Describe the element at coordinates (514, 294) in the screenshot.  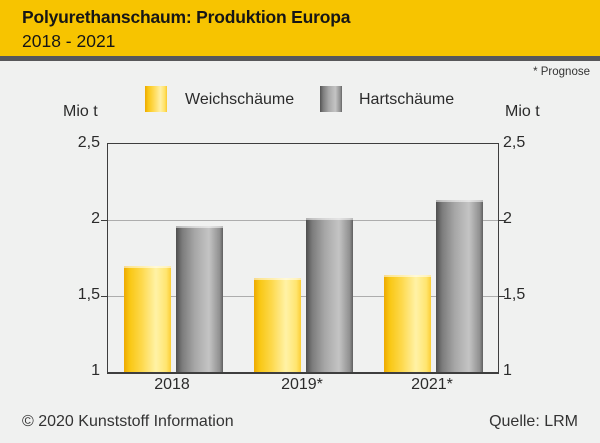
I see `y-tick-label-right: 1,5` at that location.